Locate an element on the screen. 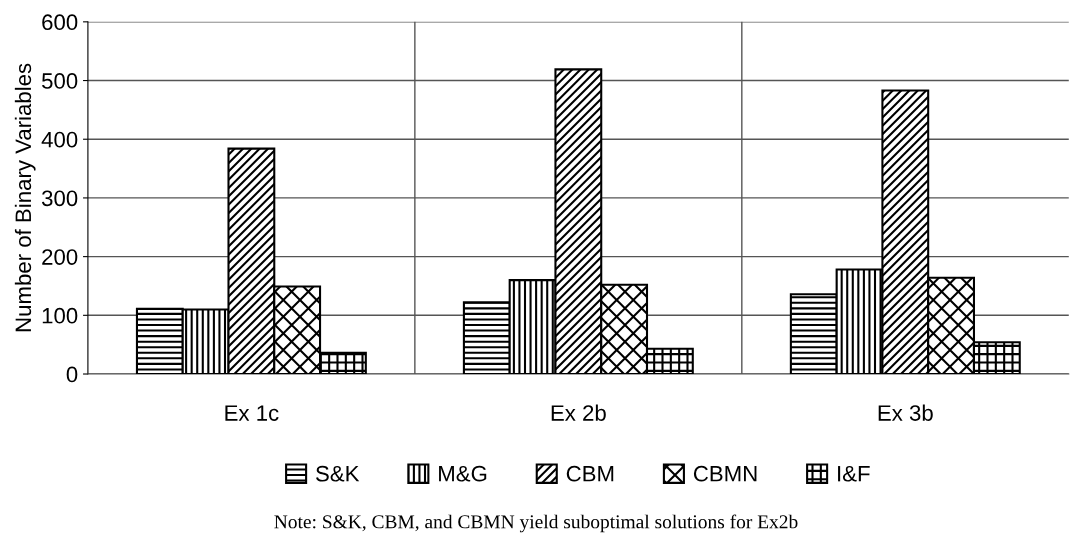 The image size is (1072, 546). y-tick-label: 0 is located at coordinates (72, 374).